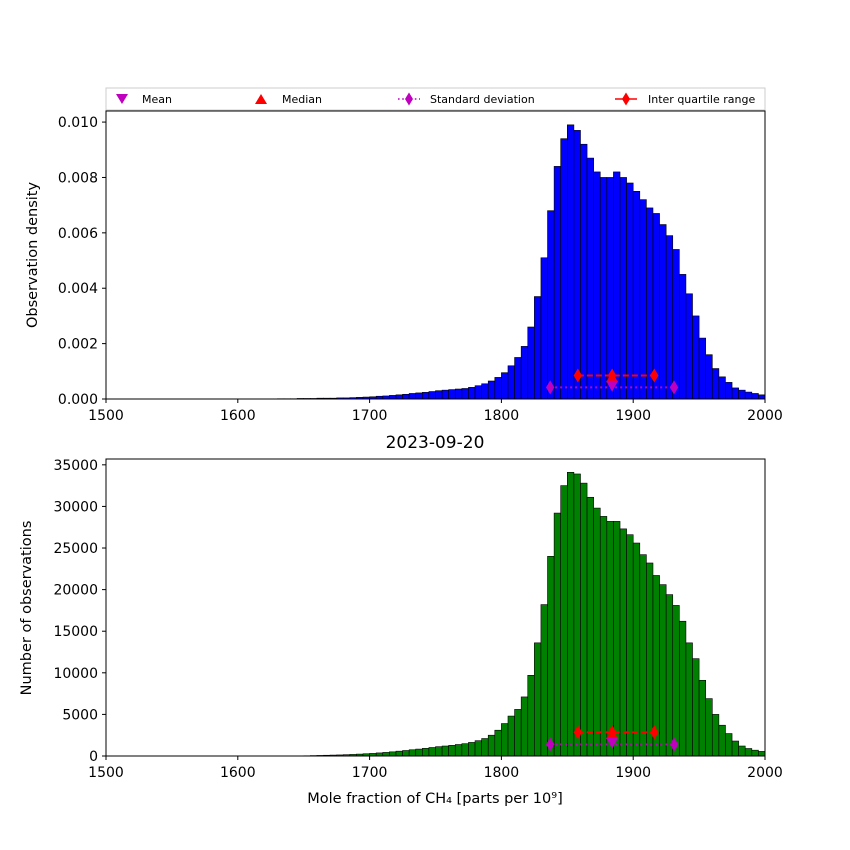 The width and height of the screenshot is (850, 850). What do you see at coordinates (78, 234) in the screenshot?
I see `density-y-tick-label: 0.006` at bounding box center [78, 234].